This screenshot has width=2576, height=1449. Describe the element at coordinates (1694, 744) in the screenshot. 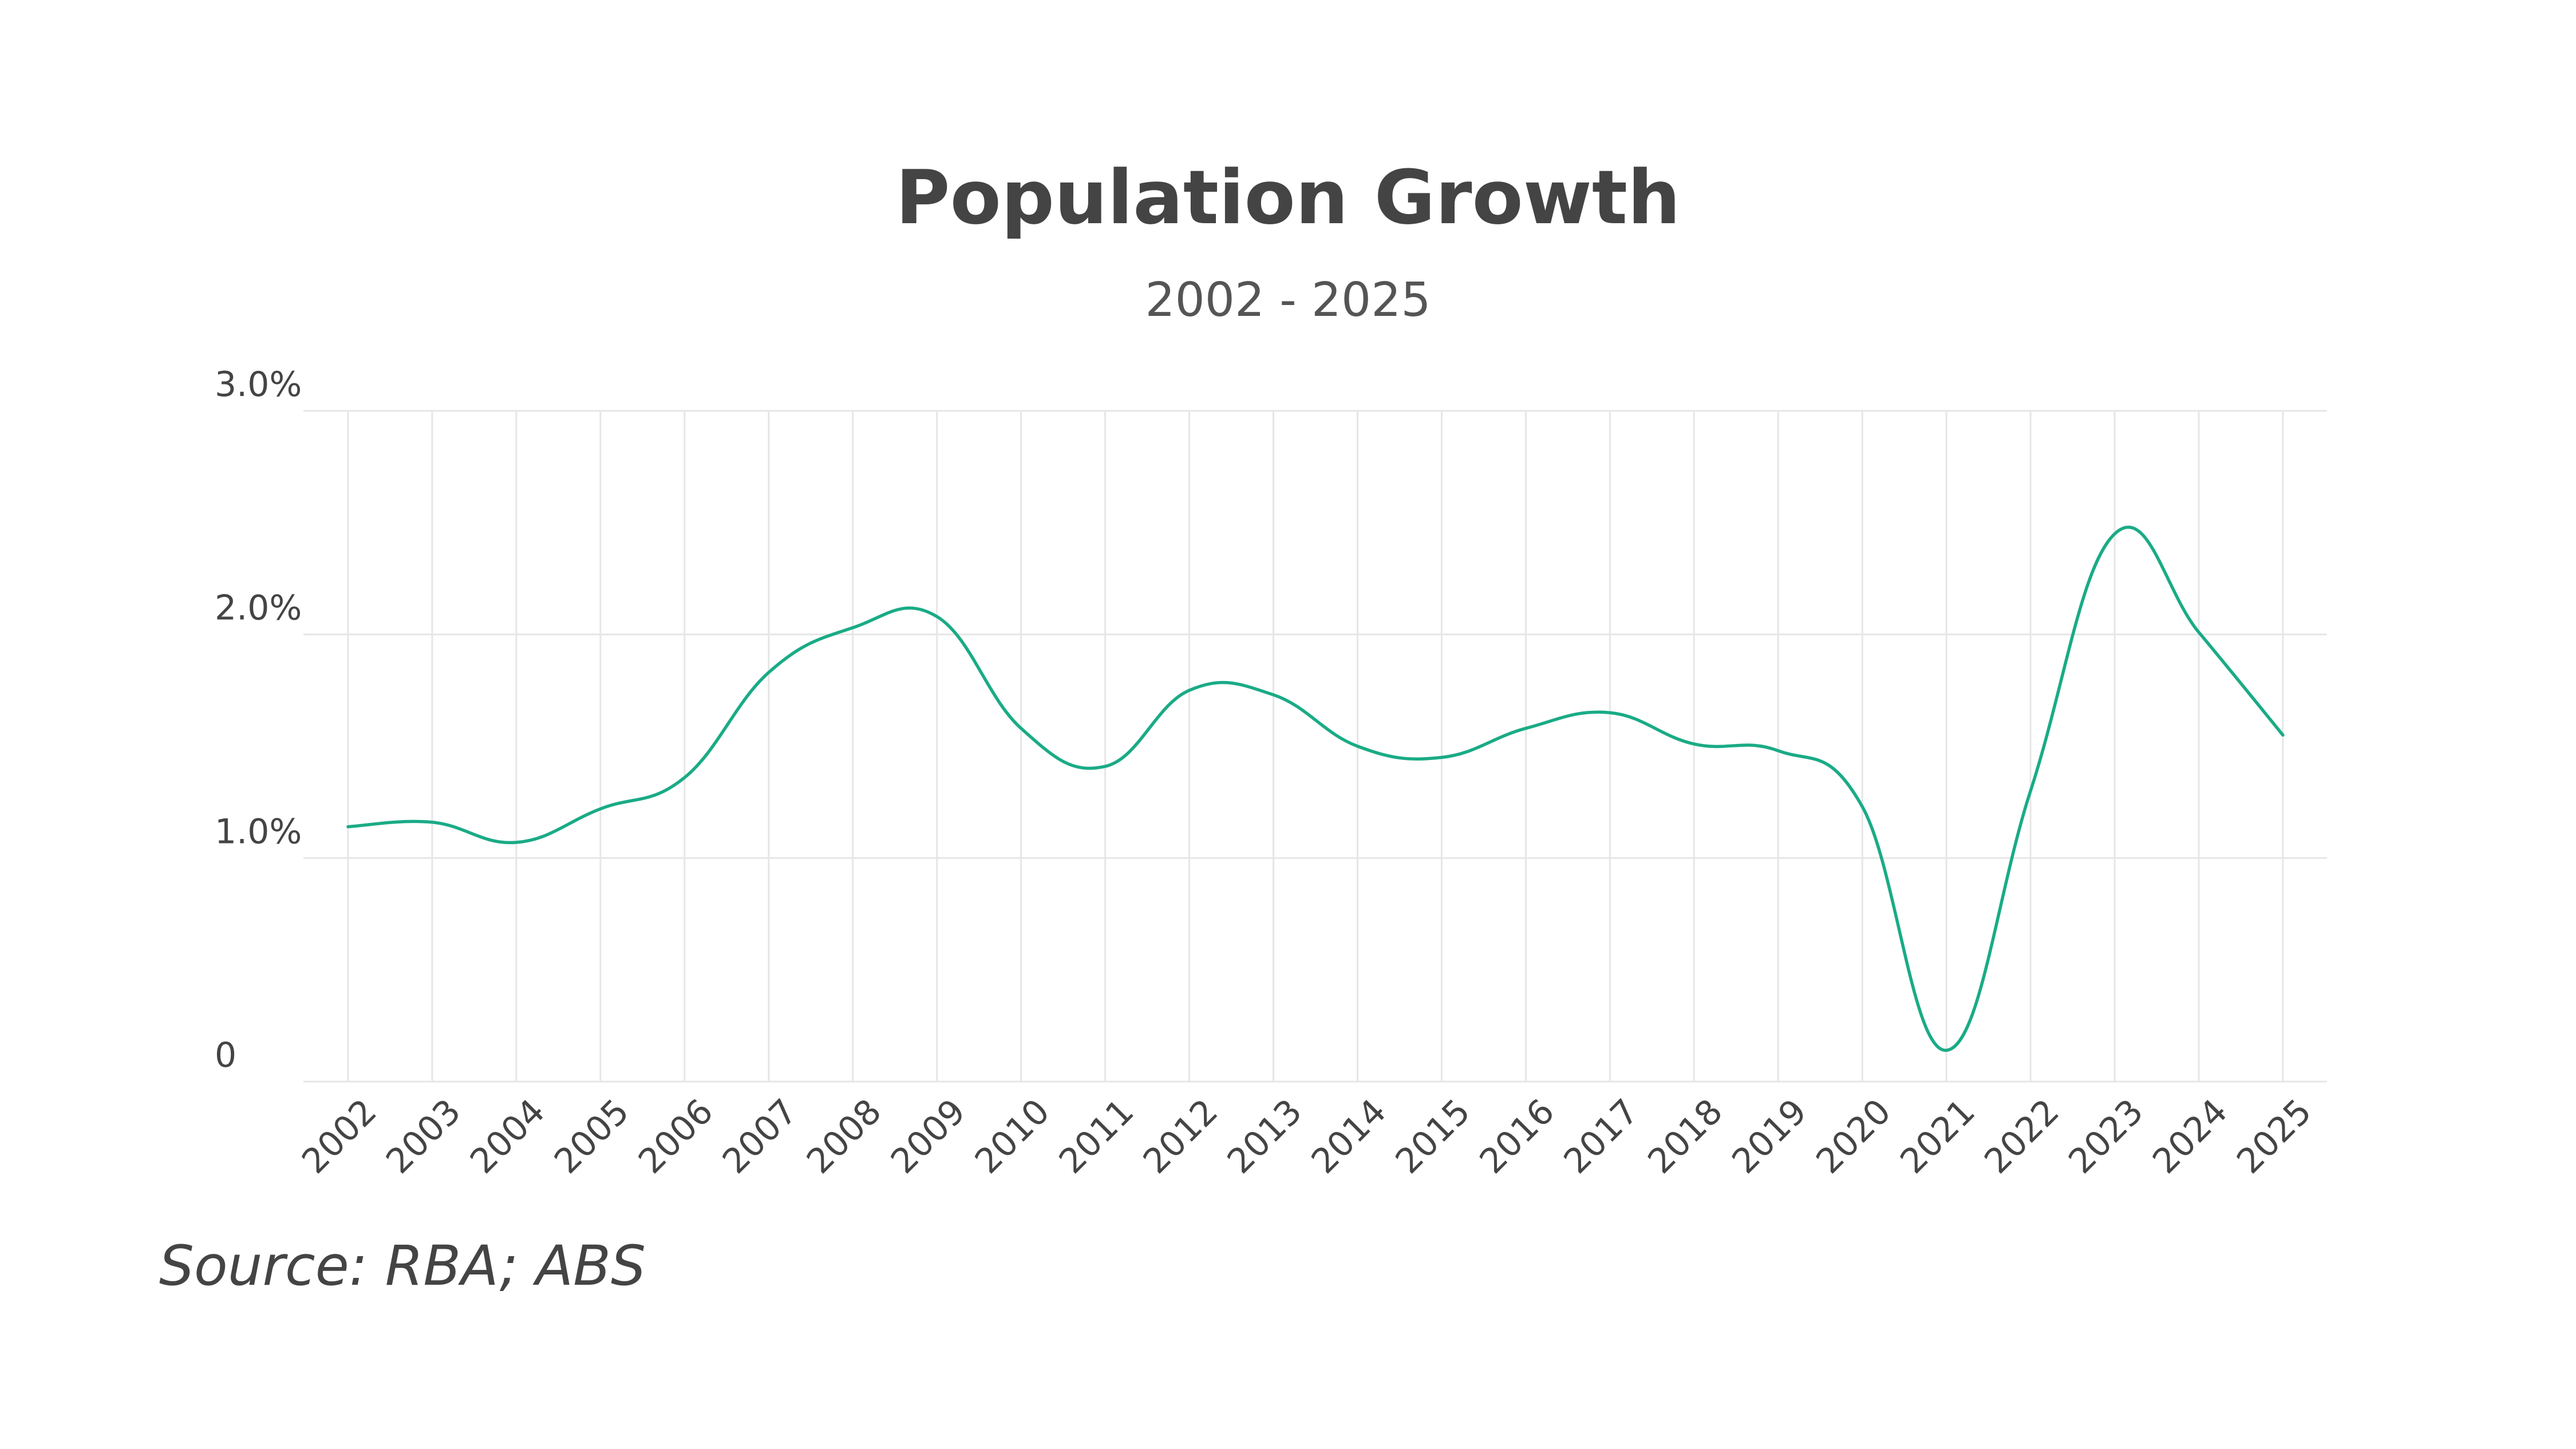

I see `data-point-2018` at that location.